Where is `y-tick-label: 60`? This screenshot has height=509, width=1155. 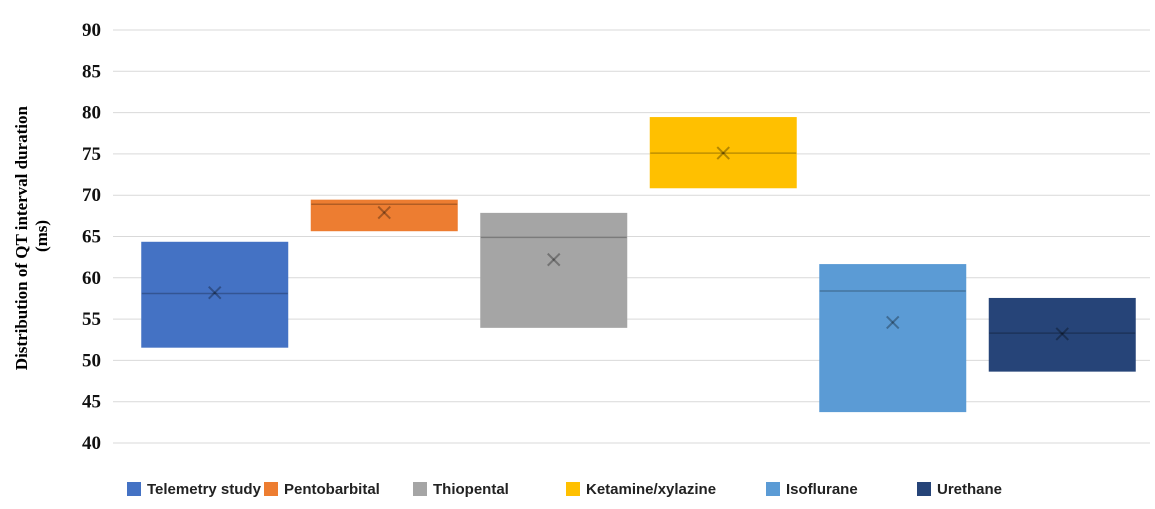
y-tick-label: 60 is located at coordinates (91, 278).